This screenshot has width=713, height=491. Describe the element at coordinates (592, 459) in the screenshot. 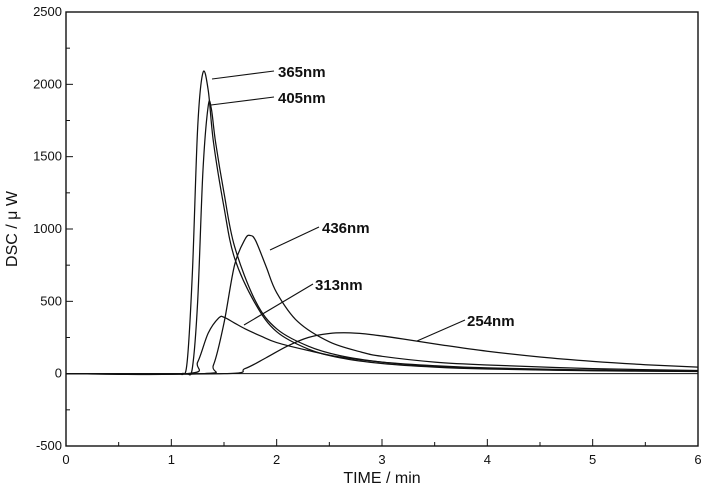

I see `x-tick-label: 5` at that location.